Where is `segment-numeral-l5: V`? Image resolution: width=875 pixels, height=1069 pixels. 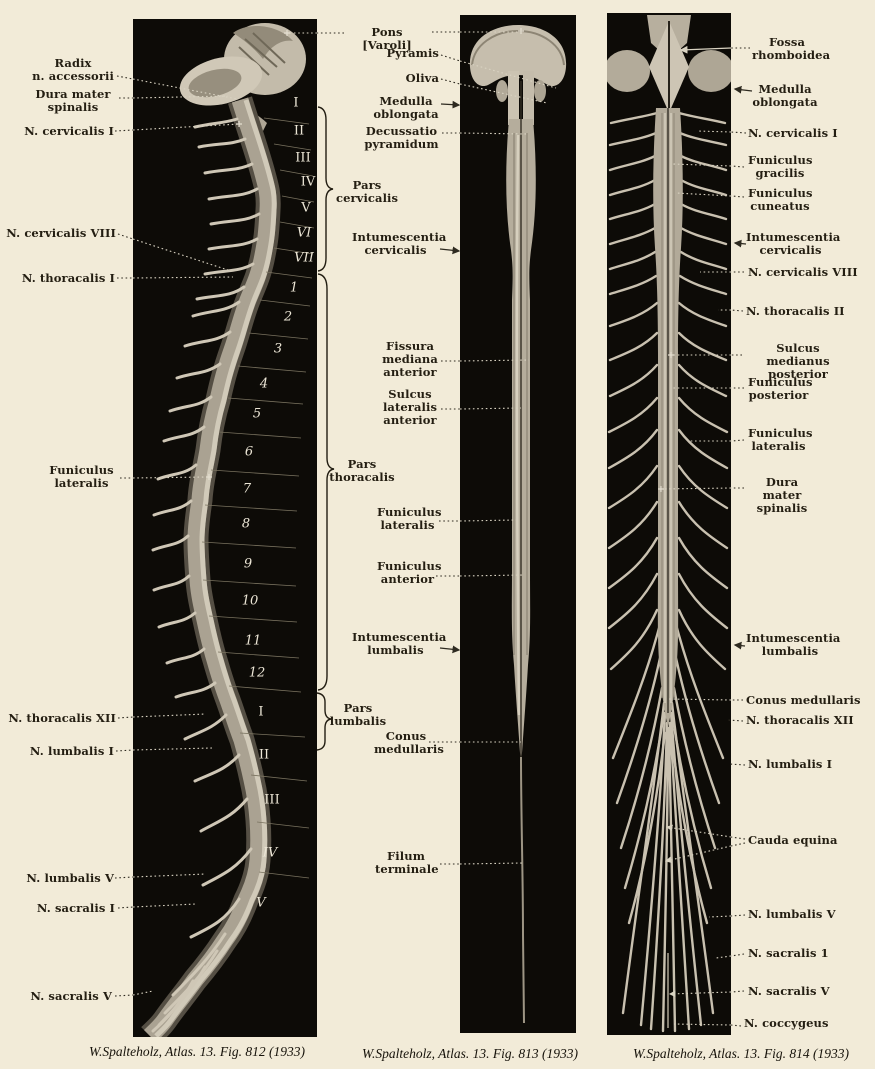
segment-numeral-l5: V is located at coordinates (261, 903).